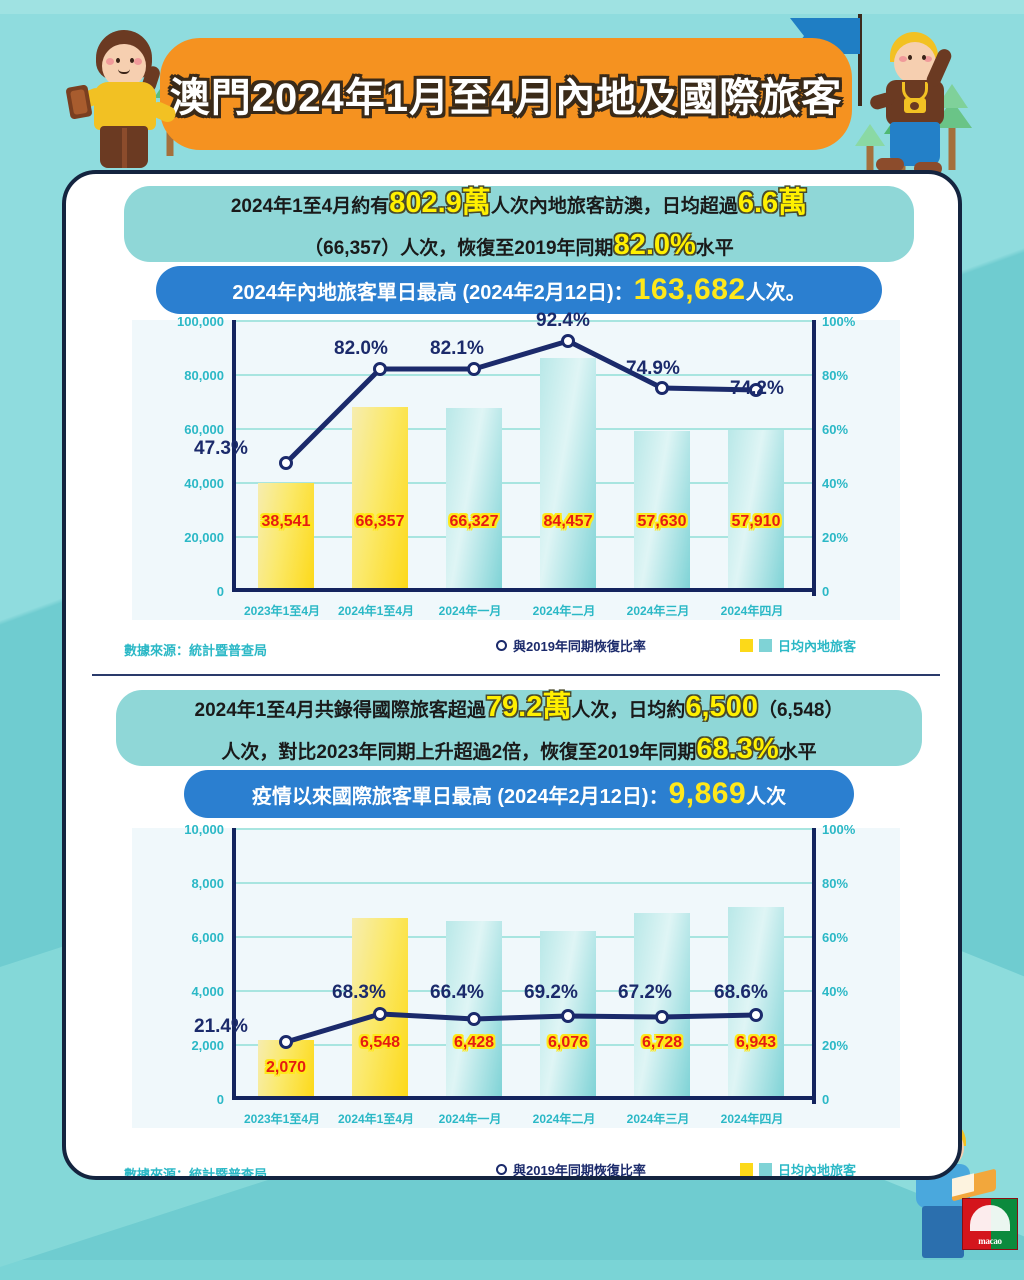  What do you see at coordinates (563, 320) in the screenshot?
I see `chart1-pct-3: 92.4%` at bounding box center [563, 320].